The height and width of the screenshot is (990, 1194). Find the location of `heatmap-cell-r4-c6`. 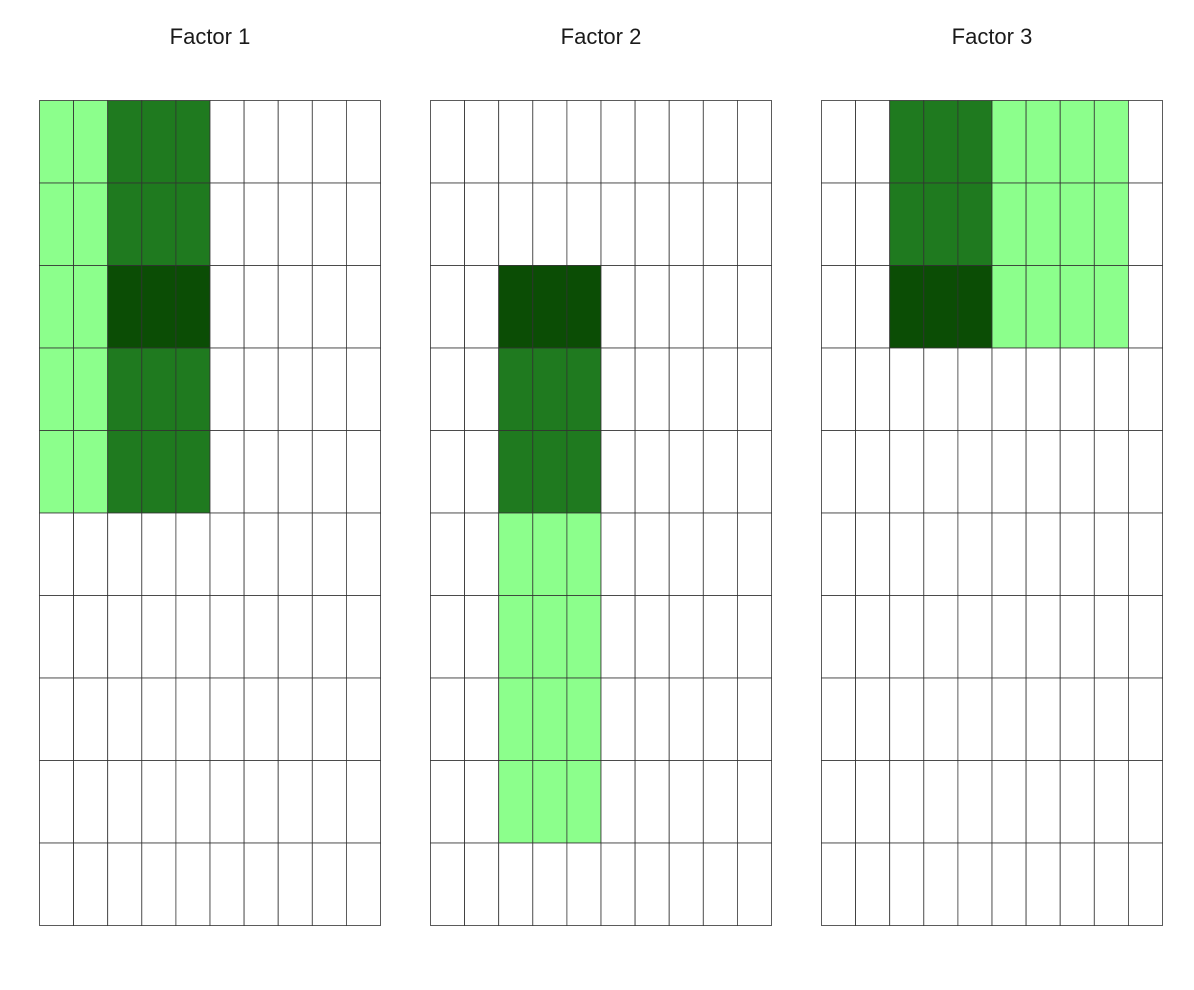

heatmap-cell-r4-c6 is located at coordinates (652, 472).